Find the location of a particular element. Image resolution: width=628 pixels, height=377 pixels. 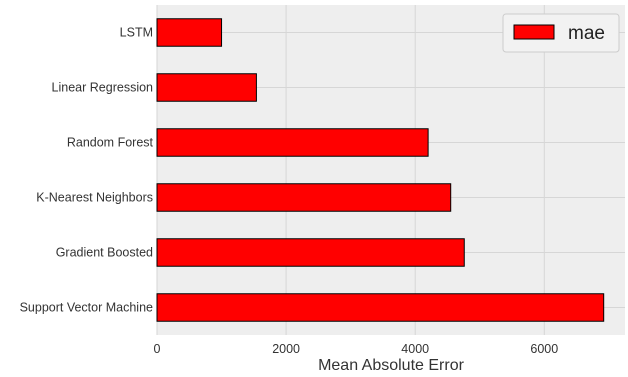

legend-box is located at coordinates (561, 33).